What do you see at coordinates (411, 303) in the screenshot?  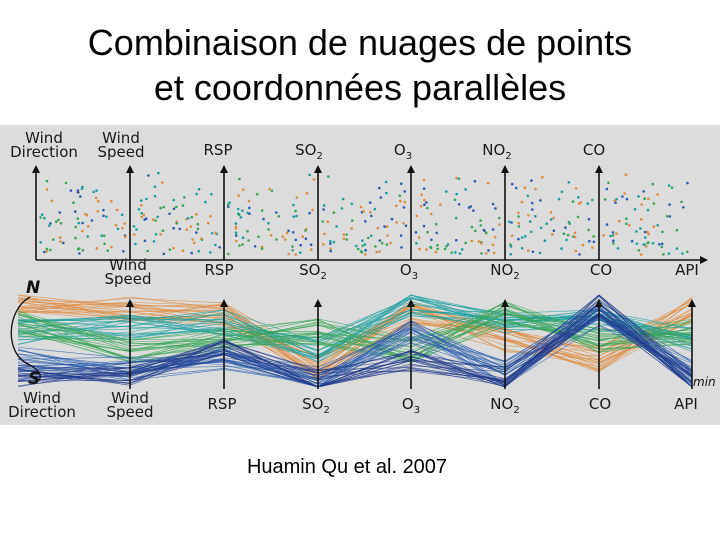 I see `parallel-axis-4-arrowhead` at bounding box center [411, 303].